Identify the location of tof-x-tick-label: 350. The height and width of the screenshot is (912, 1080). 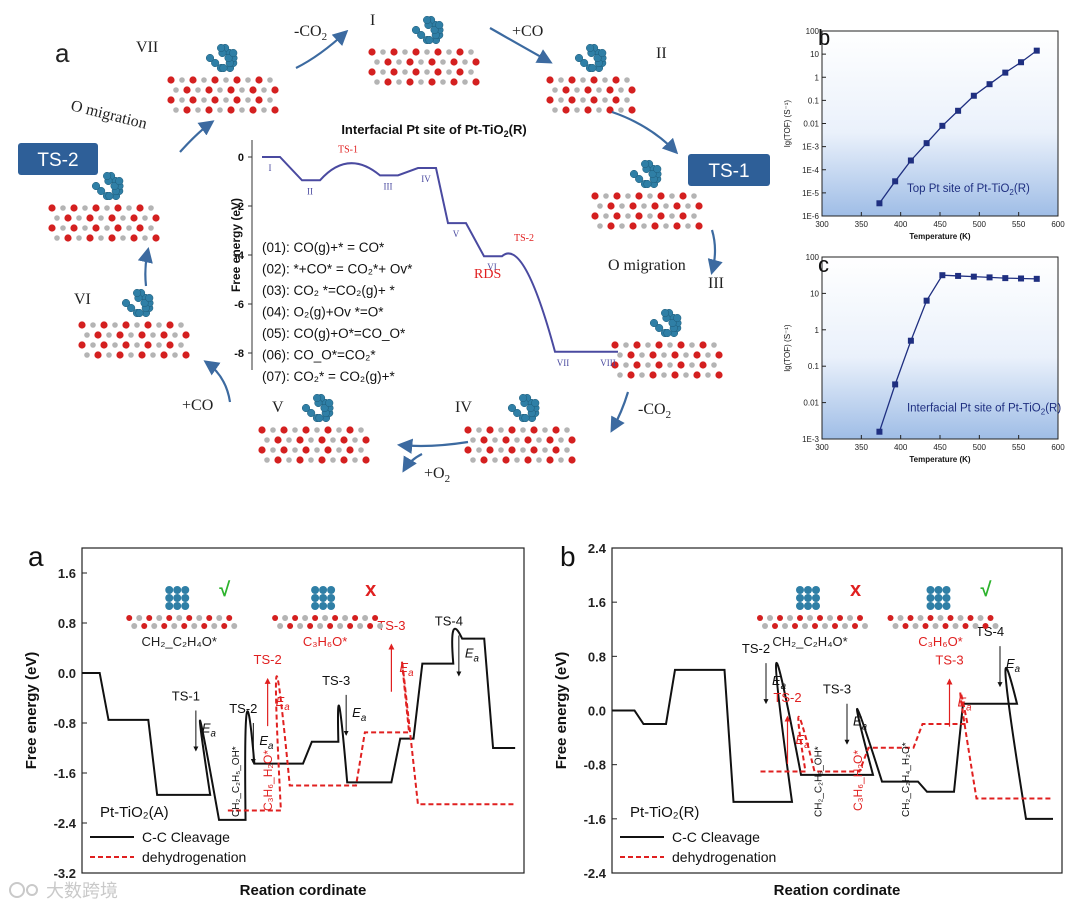
(862, 447).